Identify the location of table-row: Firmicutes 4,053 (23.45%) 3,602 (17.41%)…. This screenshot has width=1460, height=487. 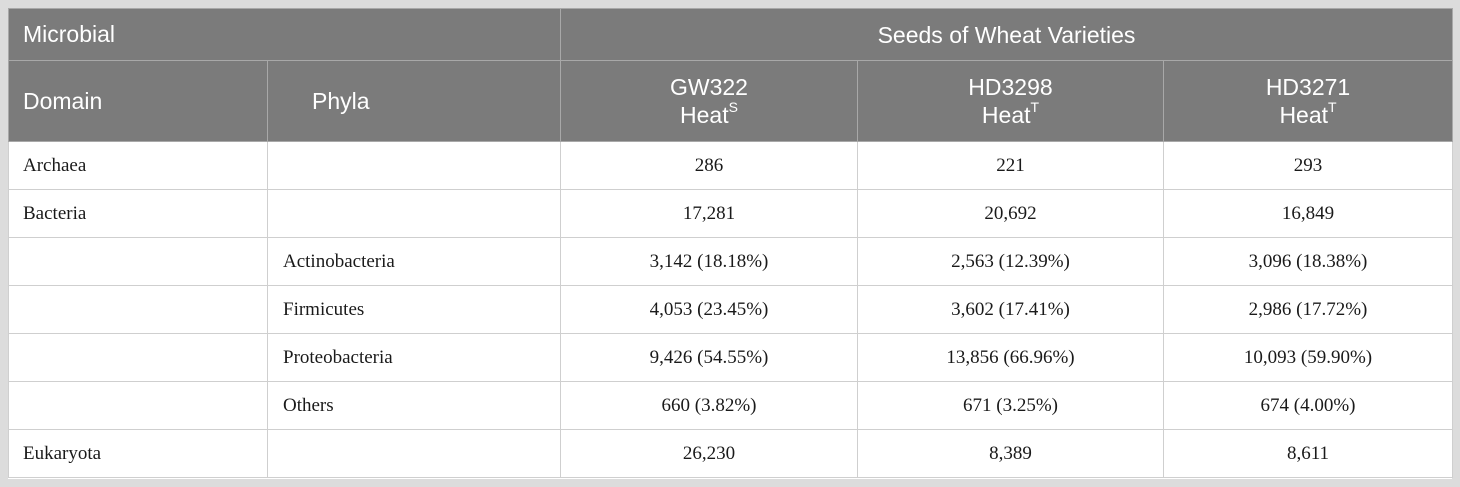
(731, 309).